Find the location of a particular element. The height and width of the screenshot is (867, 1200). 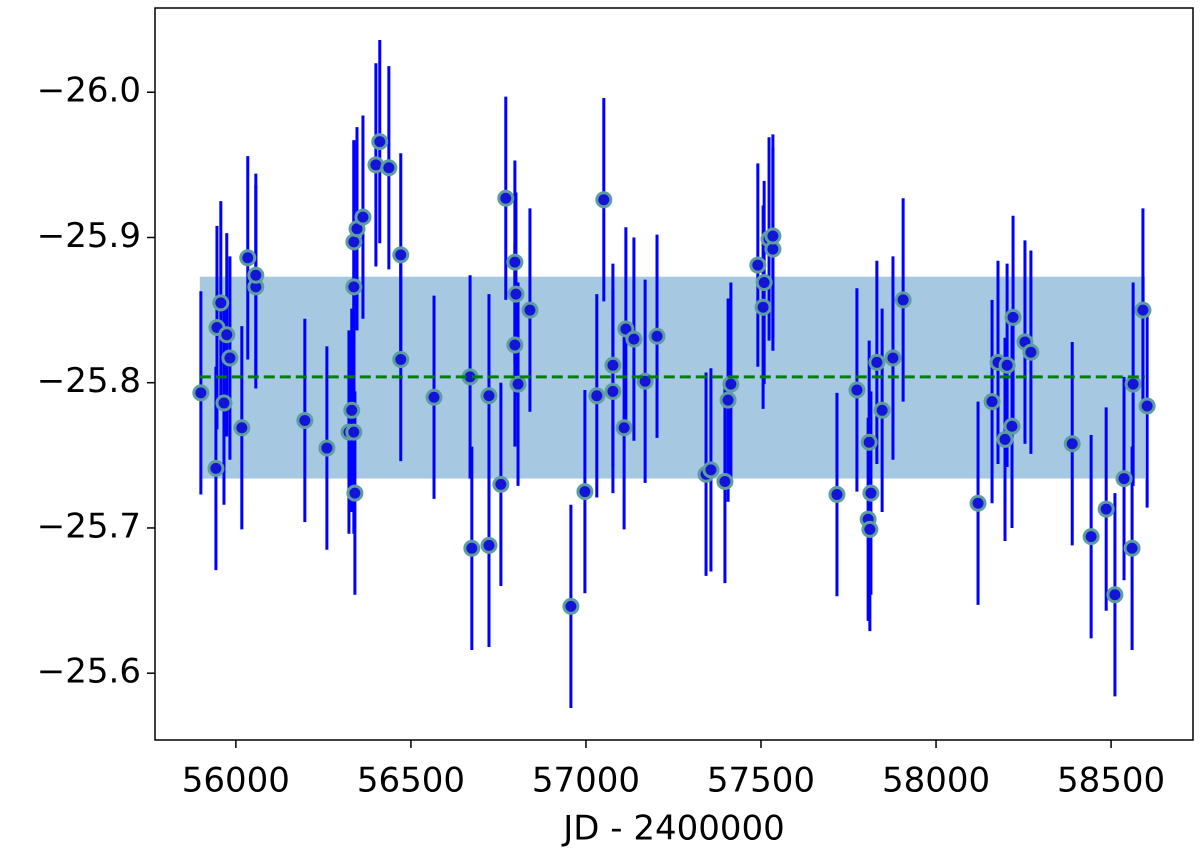

x-tick-label: 57000 is located at coordinates (586, 781).